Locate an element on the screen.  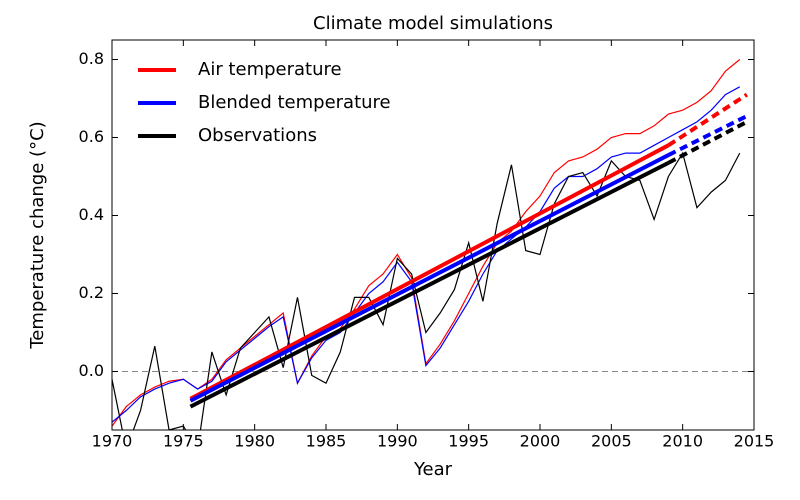
legend-label: Blended temperature is located at coordinates (294, 102).